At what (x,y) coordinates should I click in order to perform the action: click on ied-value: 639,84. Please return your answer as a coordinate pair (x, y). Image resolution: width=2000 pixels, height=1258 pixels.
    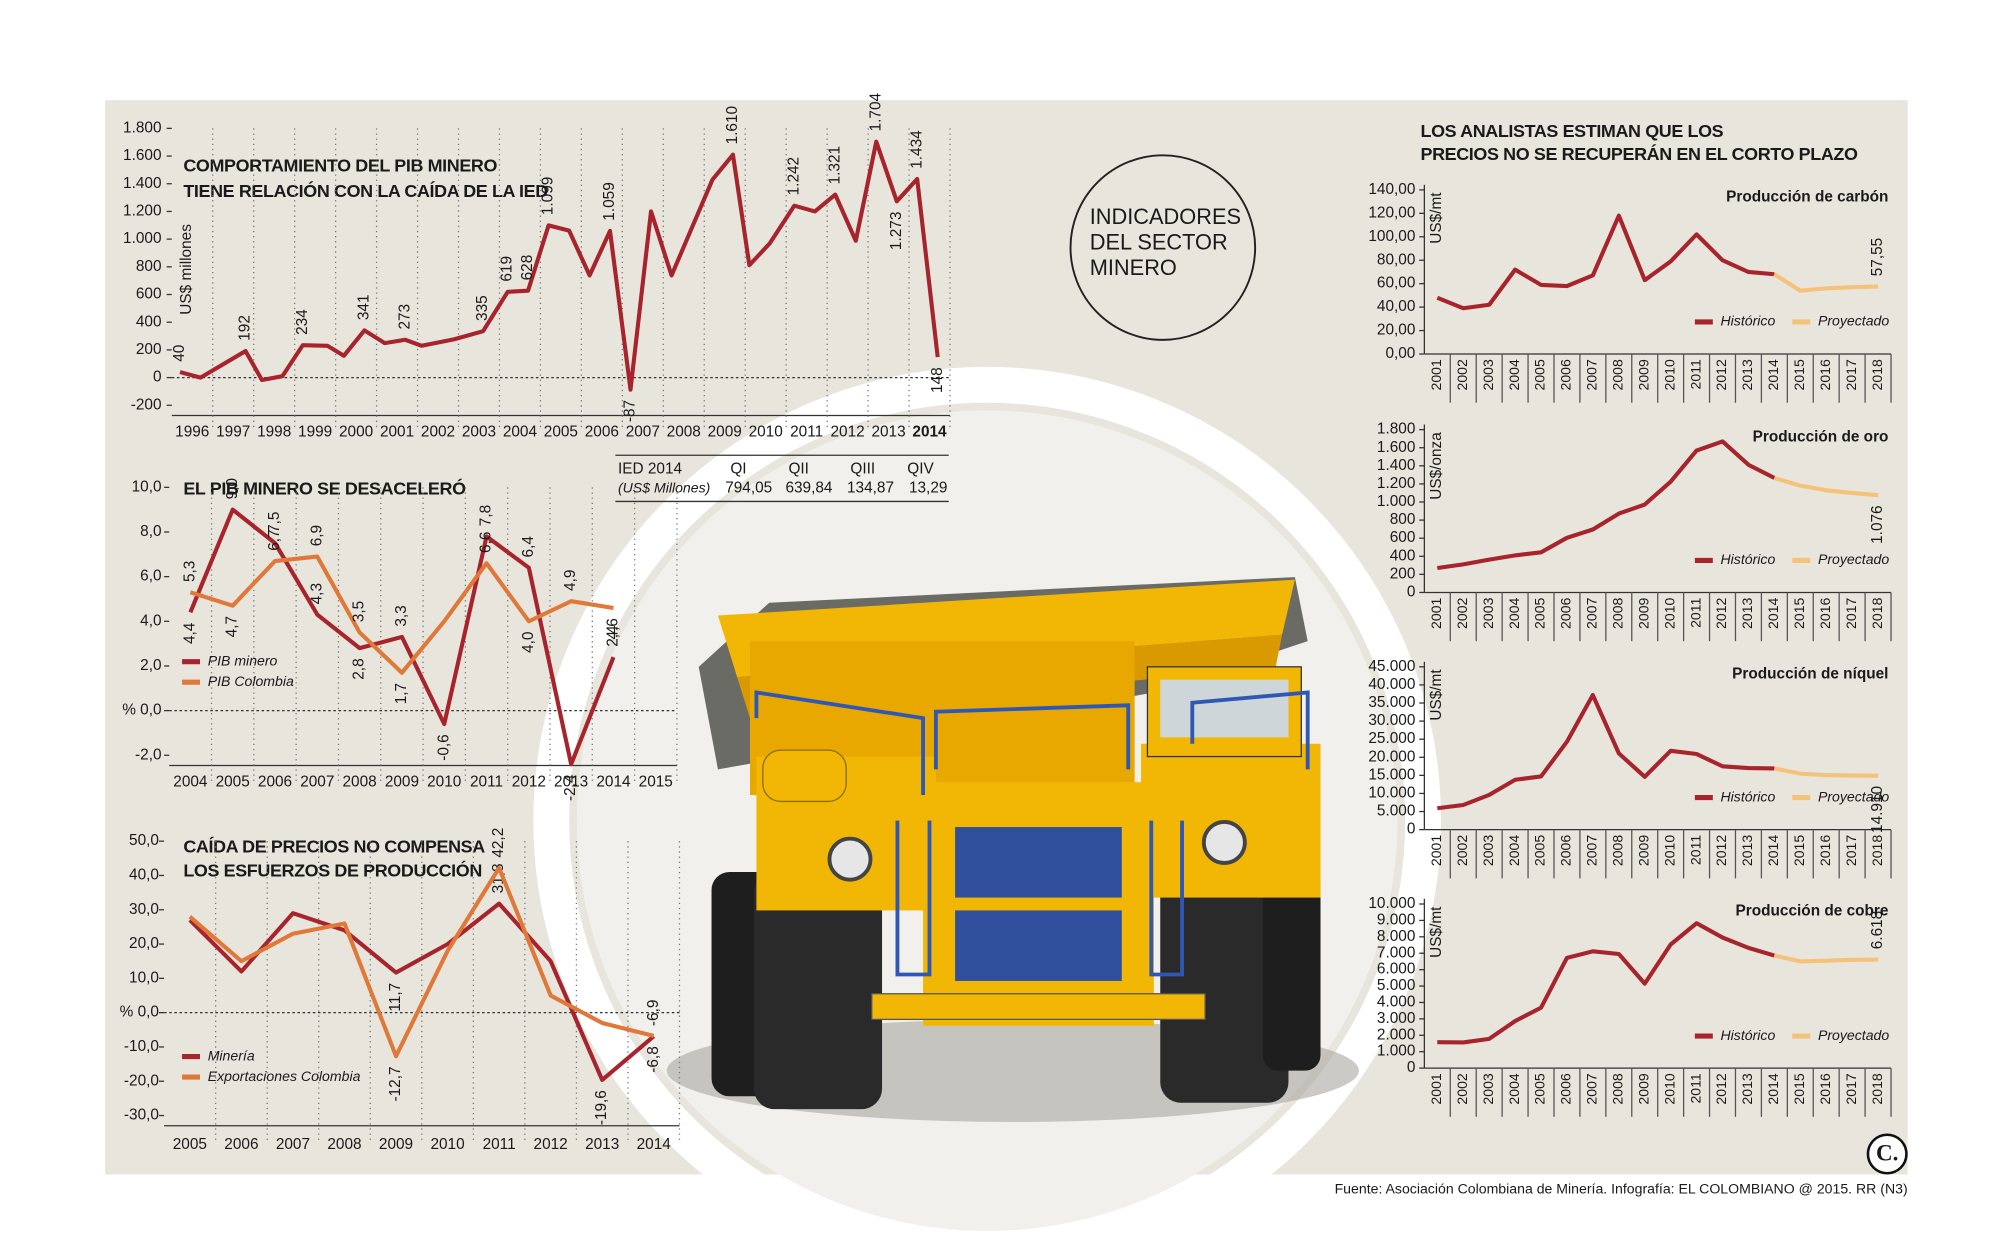
    Looking at the image, I should click on (808, 488).